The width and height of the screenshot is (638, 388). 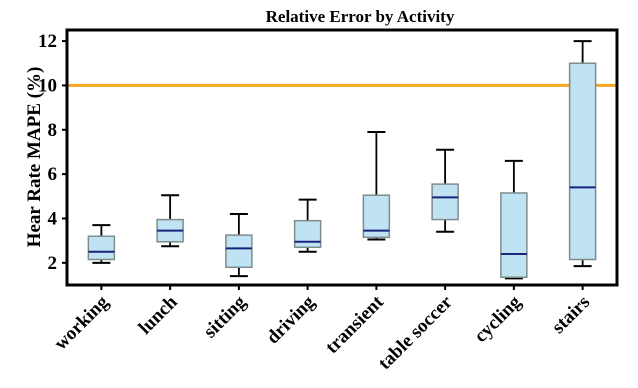 What do you see at coordinates (571, 315) in the screenshot?
I see `x-tick-label: stairs` at bounding box center [571, 315].